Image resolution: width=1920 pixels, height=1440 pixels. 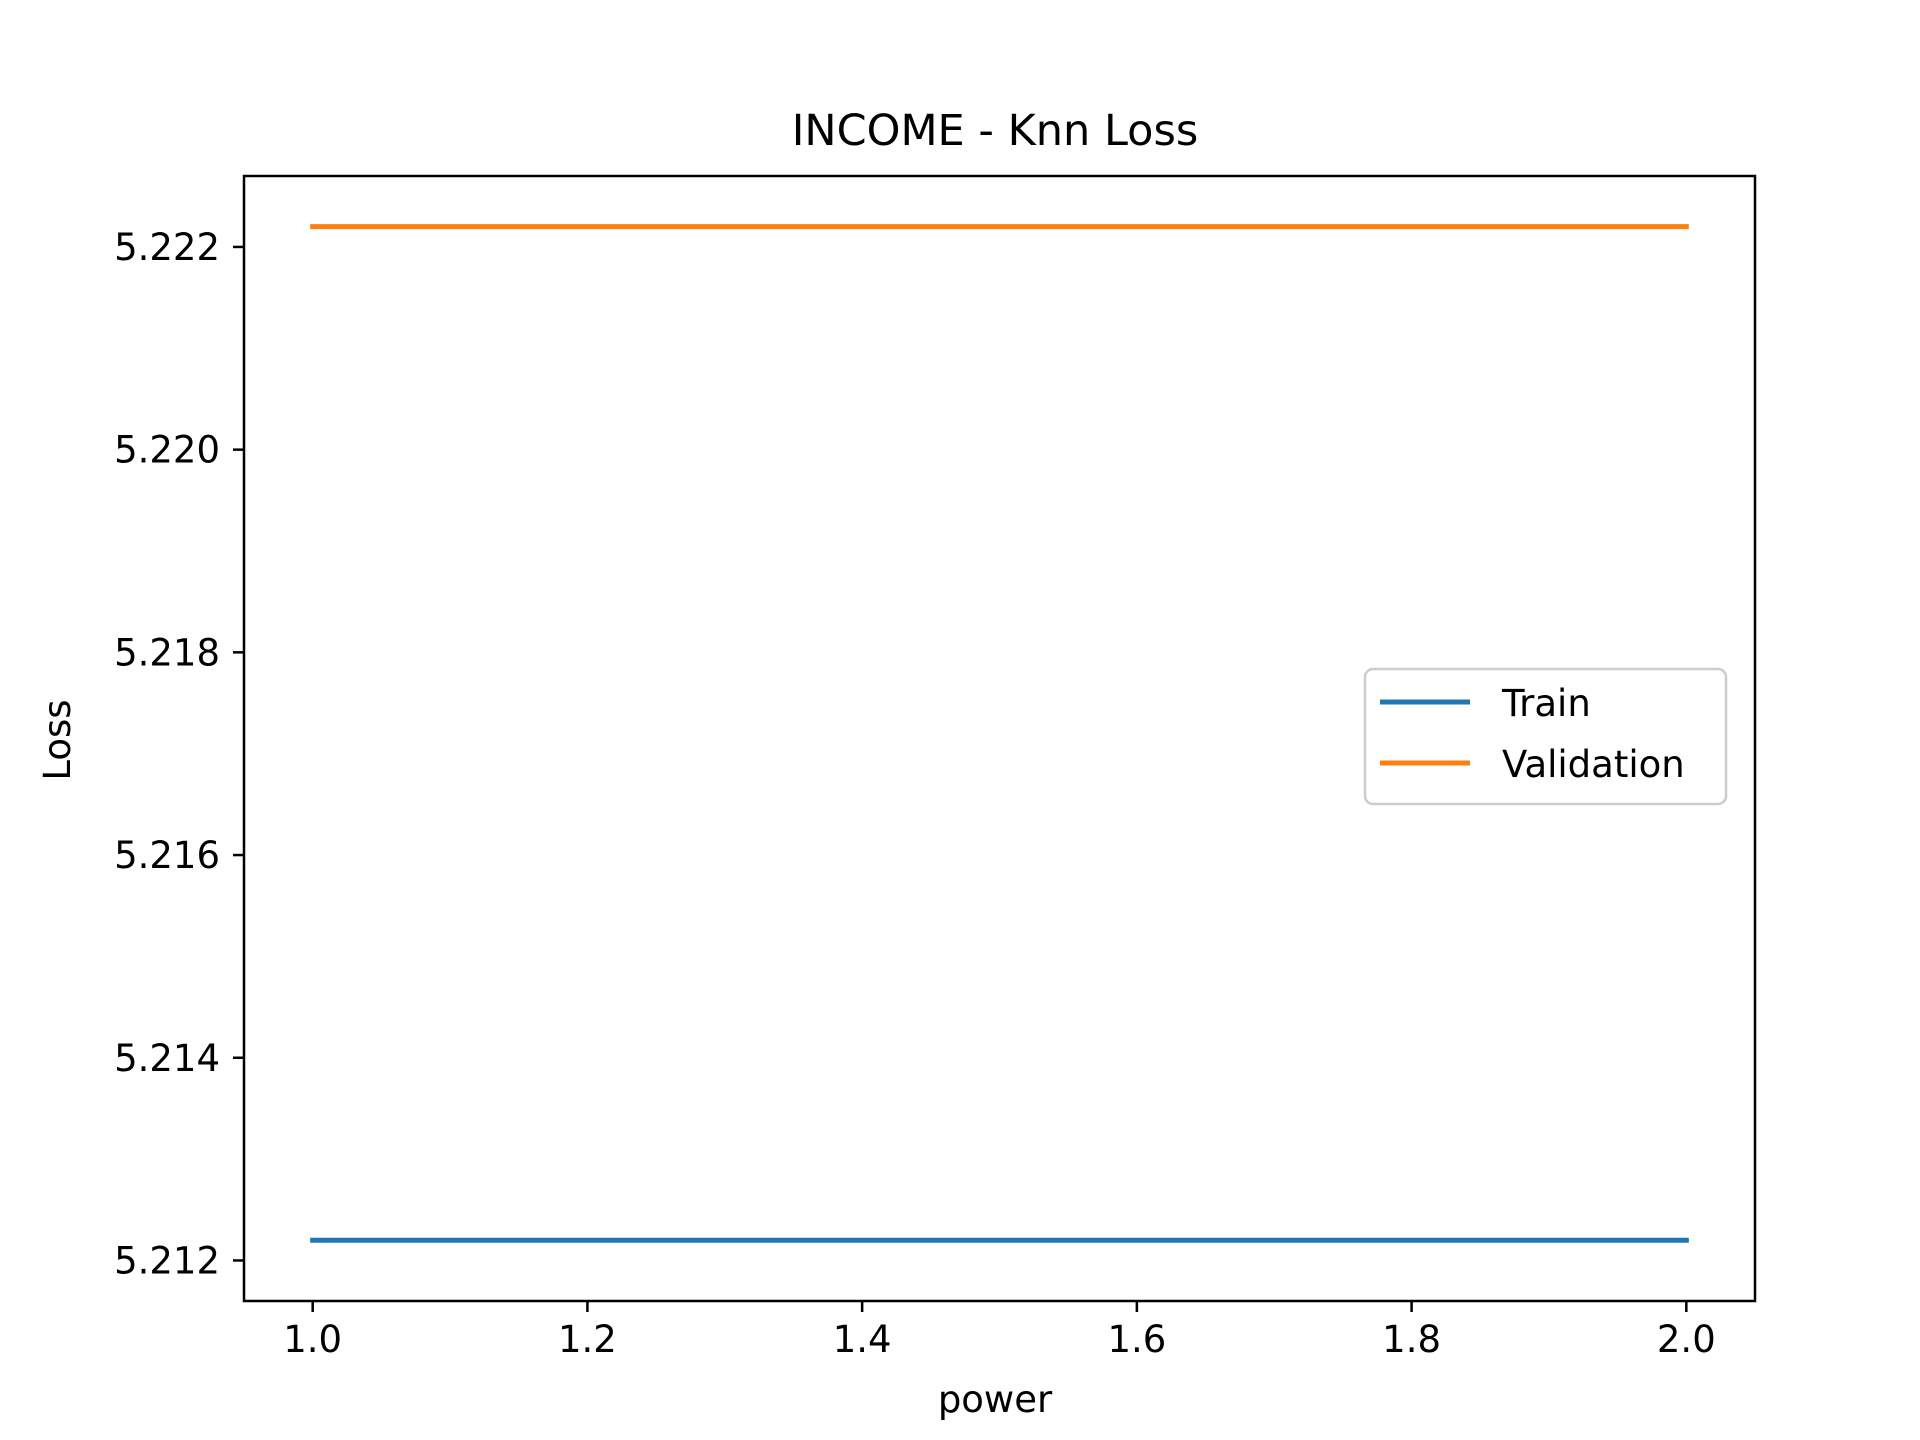 I want to click on y-tick-label: 5.222, so click(x=167, y=247).